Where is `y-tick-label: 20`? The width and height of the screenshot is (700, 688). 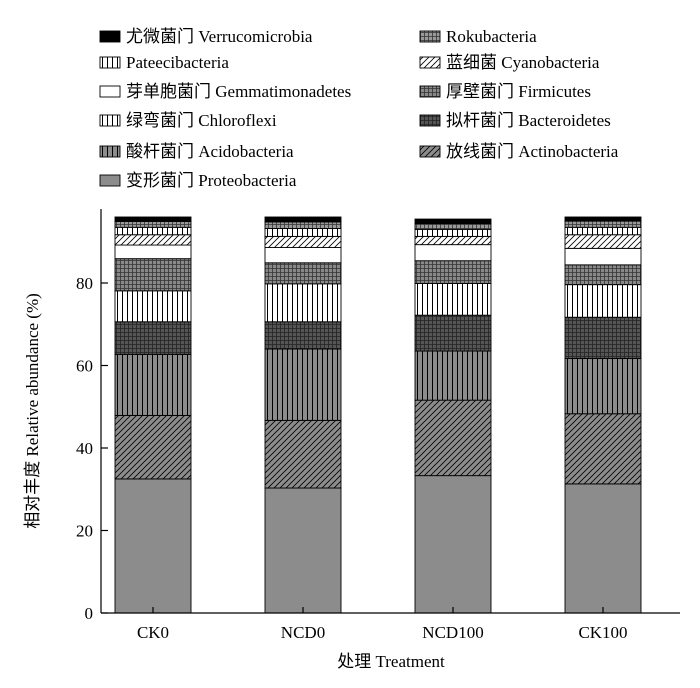 y-tick-label: 20 is located at coordinates (84, 531).